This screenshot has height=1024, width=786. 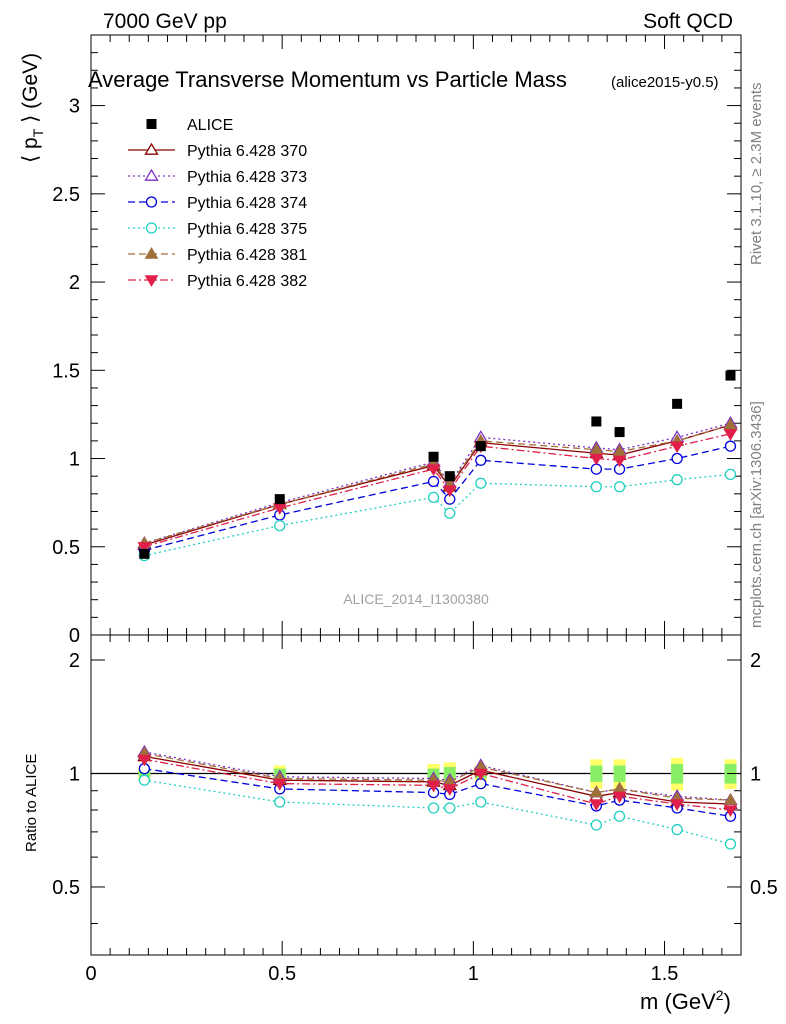 I want to click on legend-label: Pythia 6.428 373, so click(x=247, y=177).